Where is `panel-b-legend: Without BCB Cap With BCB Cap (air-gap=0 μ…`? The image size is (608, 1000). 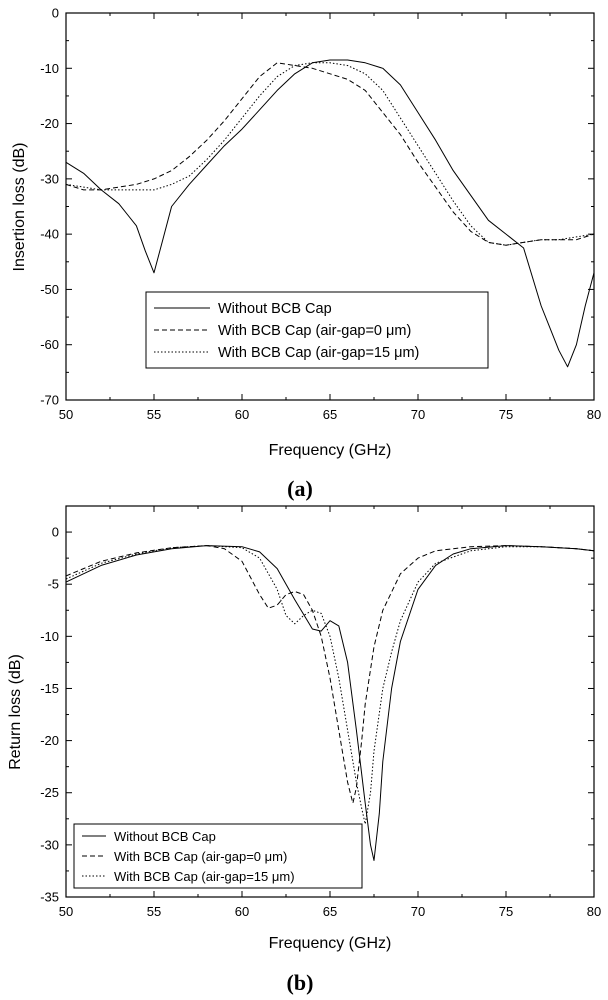
panel-b-legend: Without BCB Cap With BCB Cap (air-gap=0 μ… is located at coordinates (218, 856).